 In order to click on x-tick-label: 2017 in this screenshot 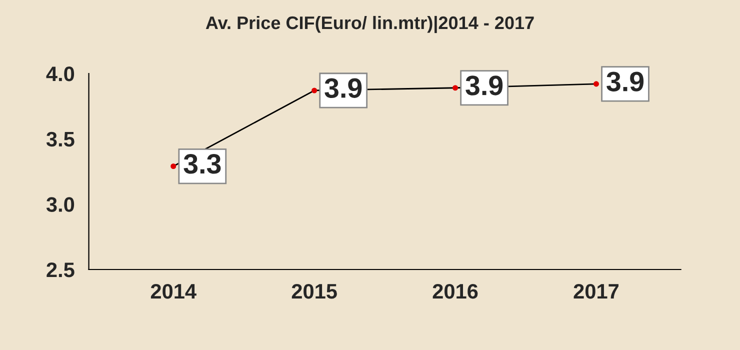, I will do `click(596, 291)`.